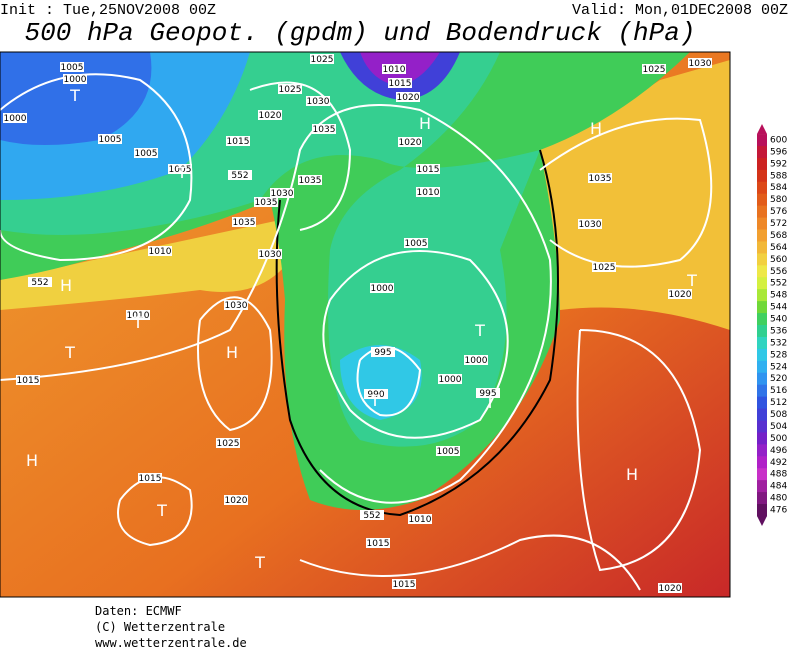  Describe the element at coordinates (778, 176) in the screenshot. I see `legend-label: 588` at that location.